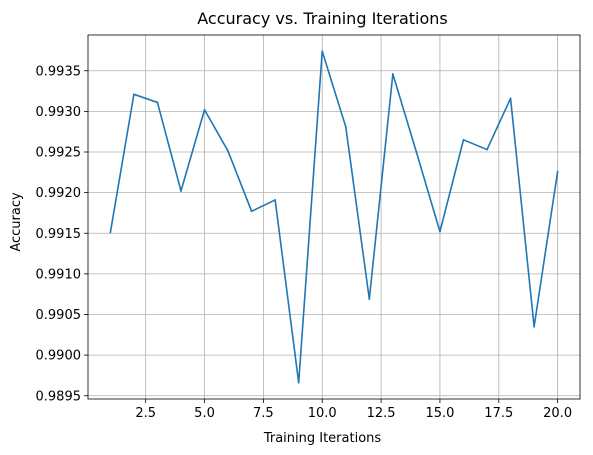 The width and height of the screenshot is (593, 455). What do you see at coordinates (59, 274) in the screenshot?
I see `y-tick-label: 0.9910` at bounding box center [59, 274].